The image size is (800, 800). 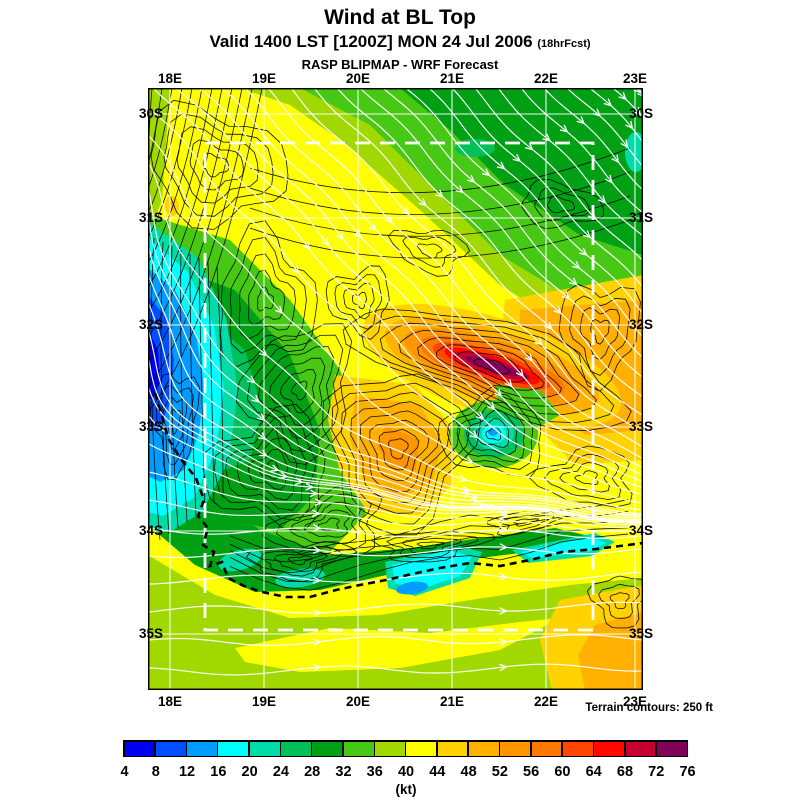 I want to click on wind-speed-colorbar, so click(x=405, y=748).